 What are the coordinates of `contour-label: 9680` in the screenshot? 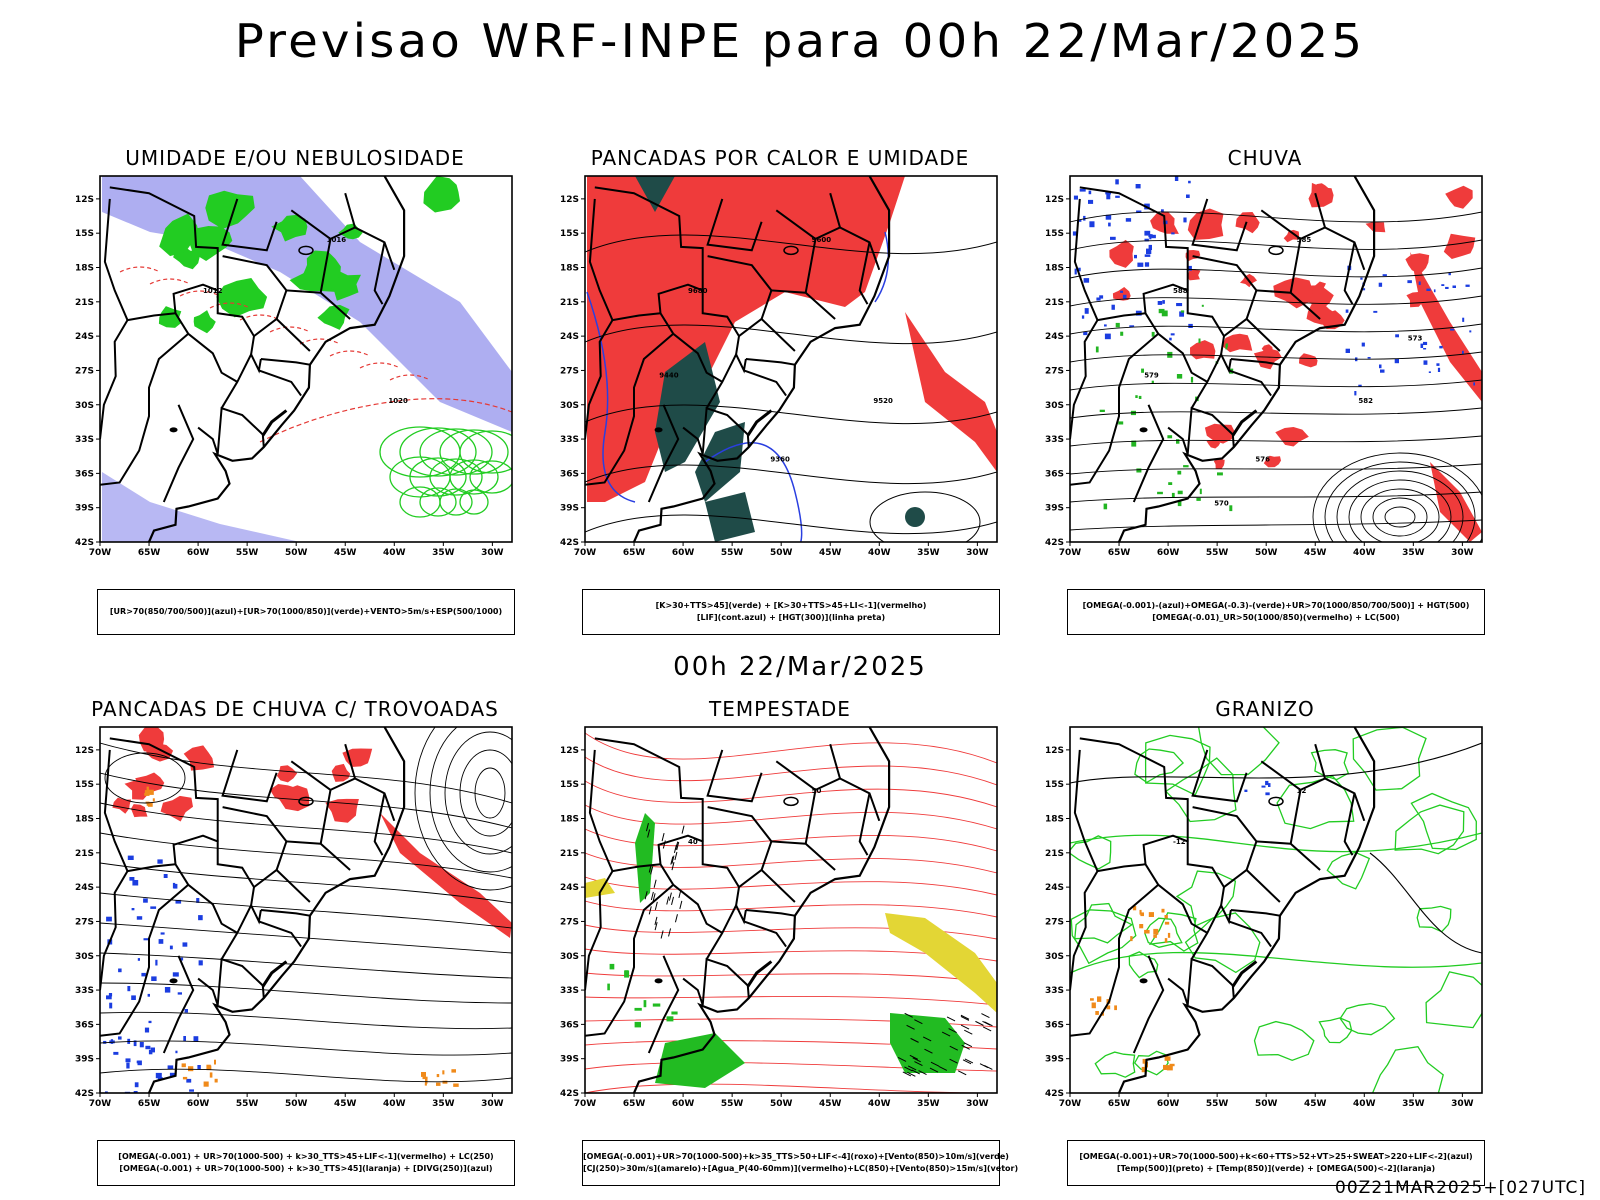 It's located at (698, 291).